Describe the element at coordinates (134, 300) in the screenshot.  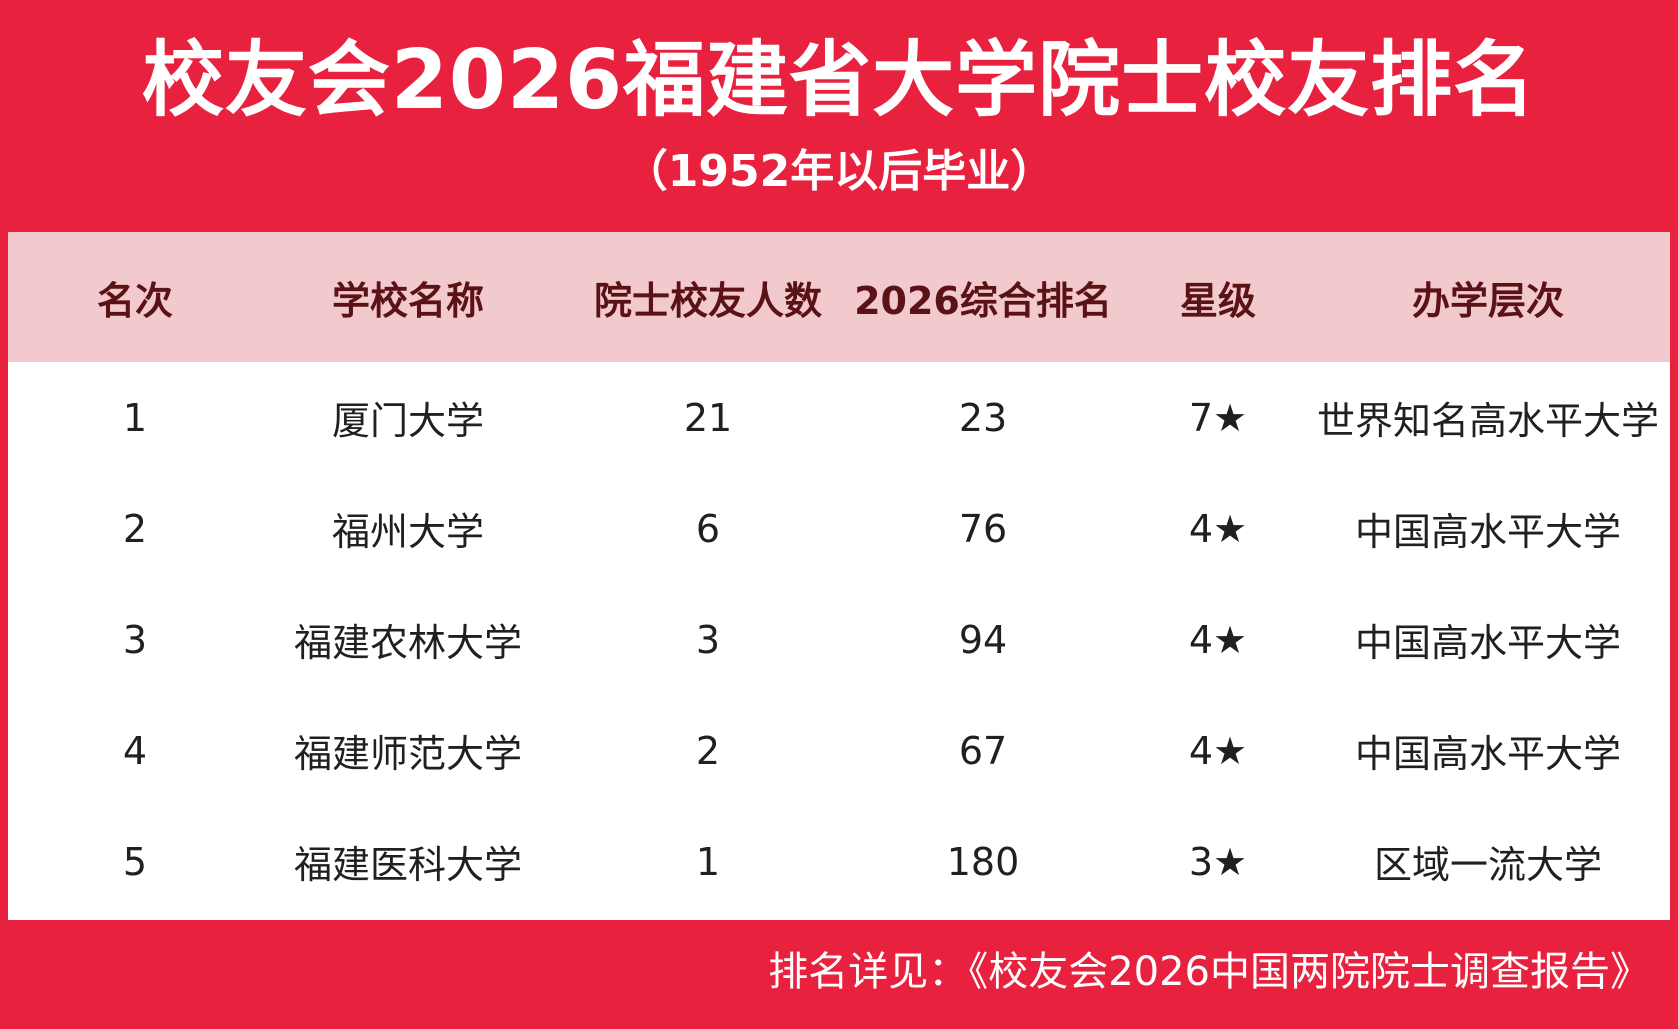
I see `header-rank: 名次` at that location.